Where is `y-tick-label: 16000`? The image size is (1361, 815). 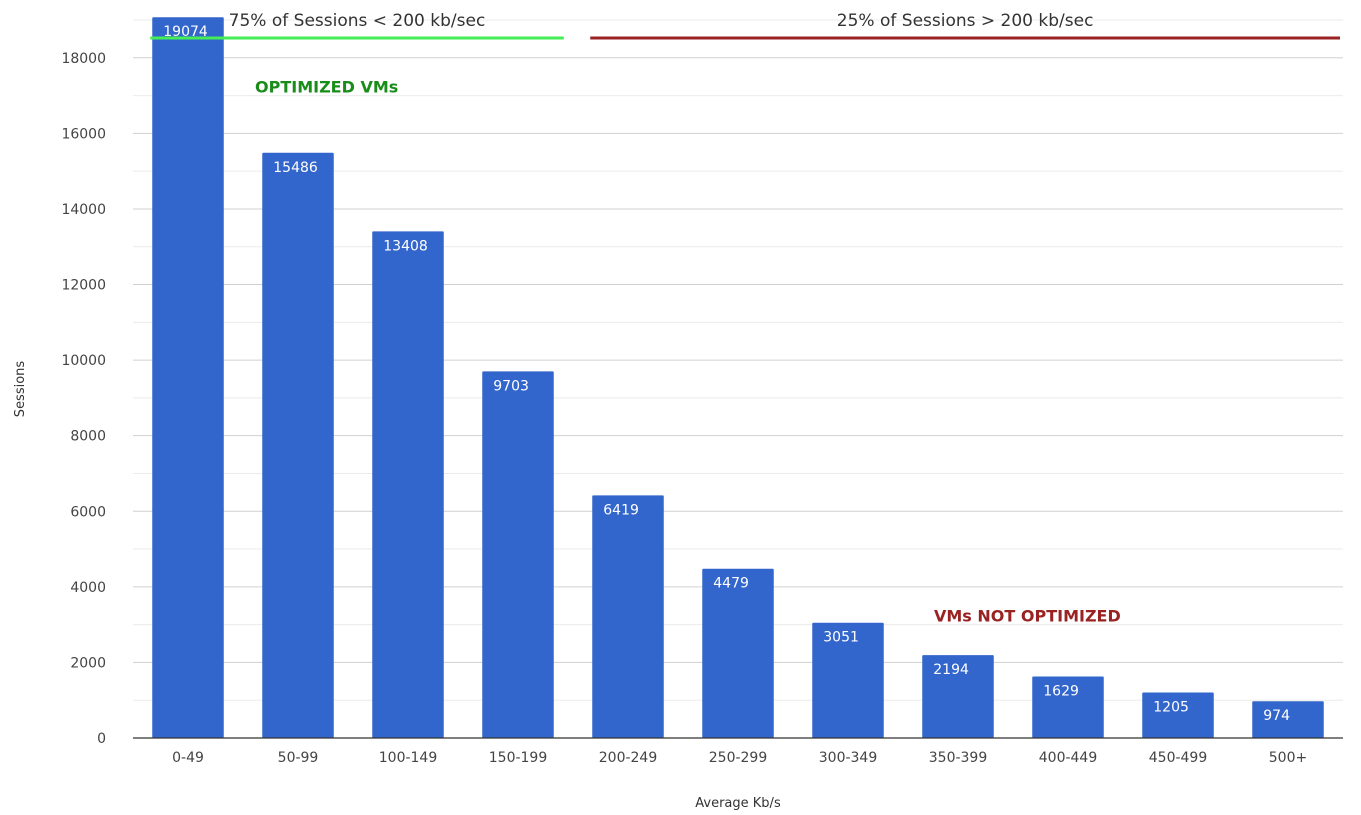 y-tick-label: 16000 is located at coordinates (83, 134).